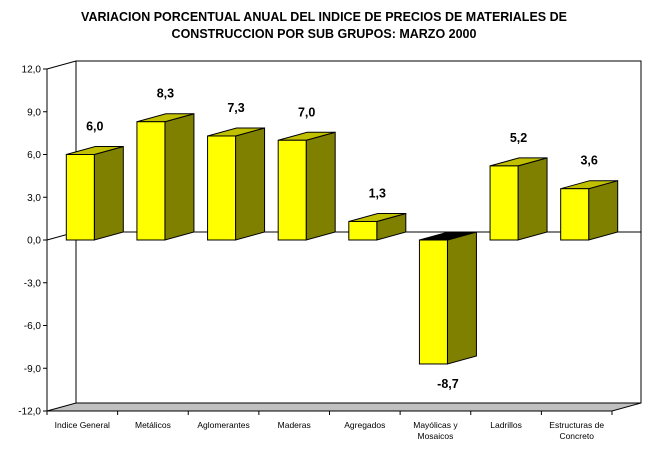  I want to click on data-label: 7,3, so click(235, 108).